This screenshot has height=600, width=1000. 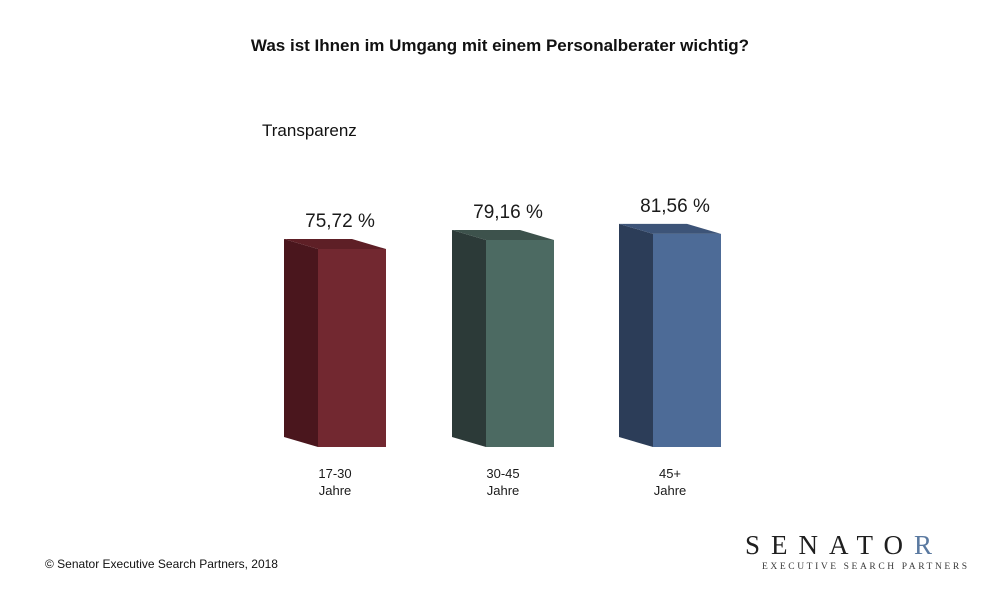 What do you see at coordinates (670, 473) in the screenshot?
I see `category-label: 45+` at bounding box center [670, 473].